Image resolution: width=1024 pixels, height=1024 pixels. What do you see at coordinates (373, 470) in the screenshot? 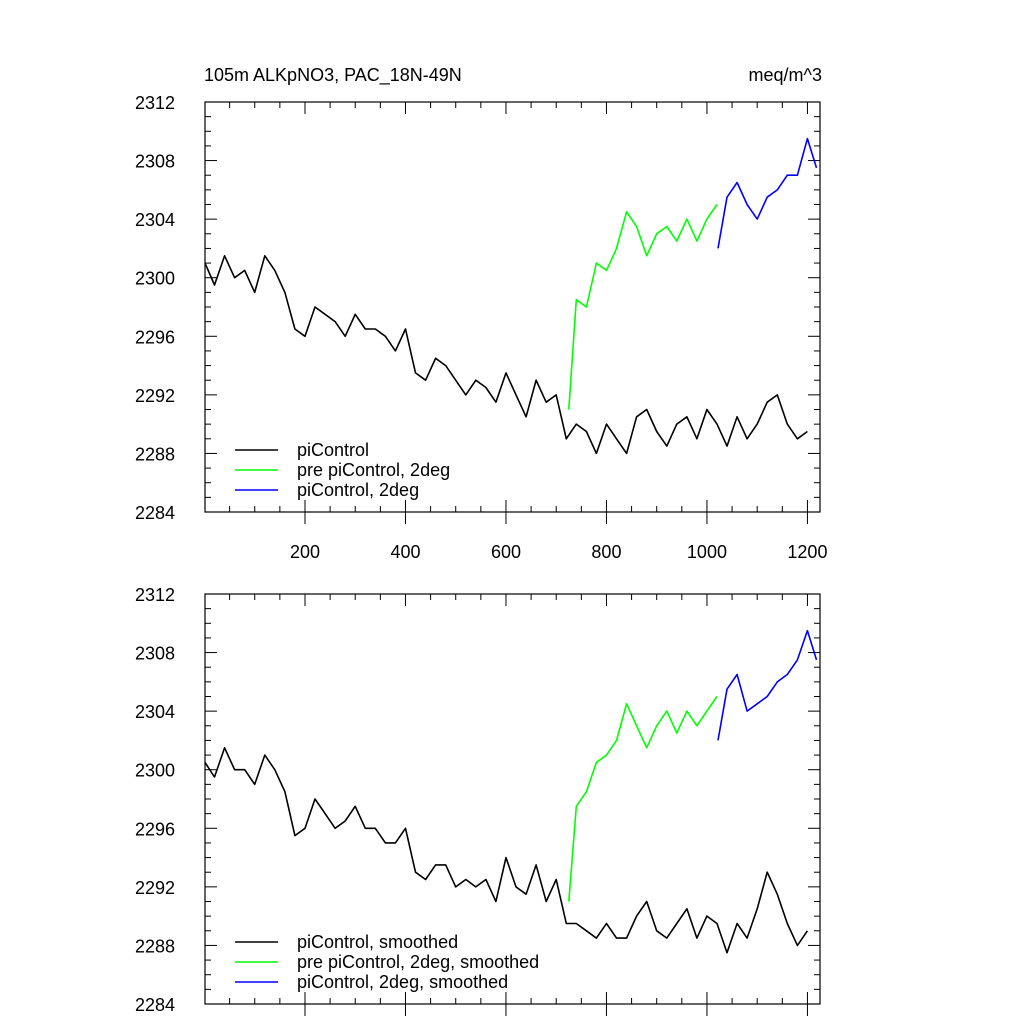
I see `legend-label: pre piControl, 2deg` at bounding box center [373, 470].